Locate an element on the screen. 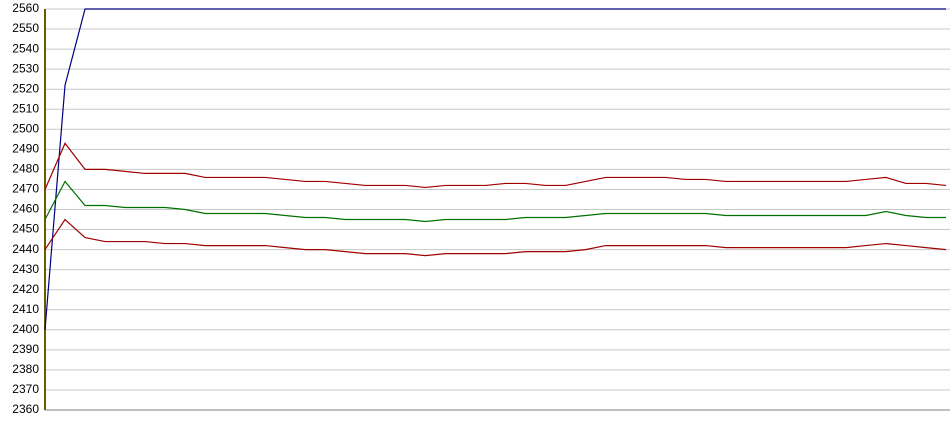 The image size is (950, 435). y-tick-label: 2510 is located at coordinates (25, 108).